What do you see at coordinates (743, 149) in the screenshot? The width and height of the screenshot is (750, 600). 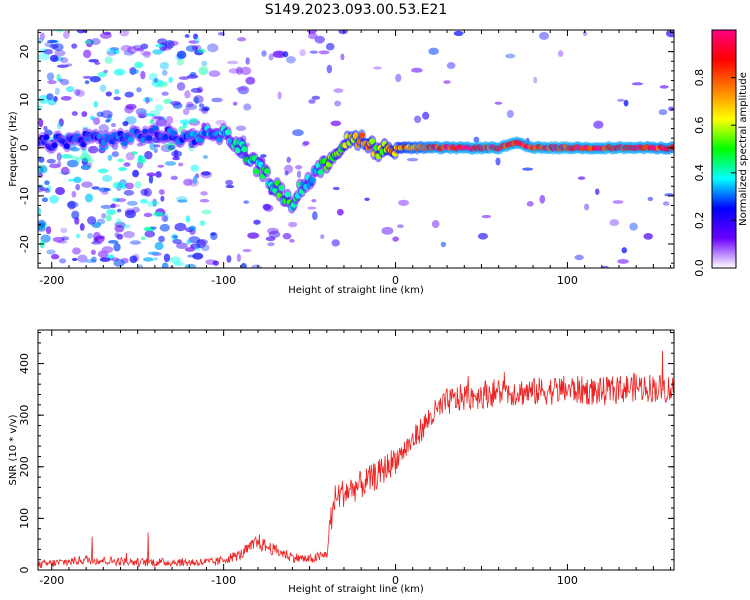 I see `colorbar-label: Normalized spectral amplitude` at bounding box center [743, 149].